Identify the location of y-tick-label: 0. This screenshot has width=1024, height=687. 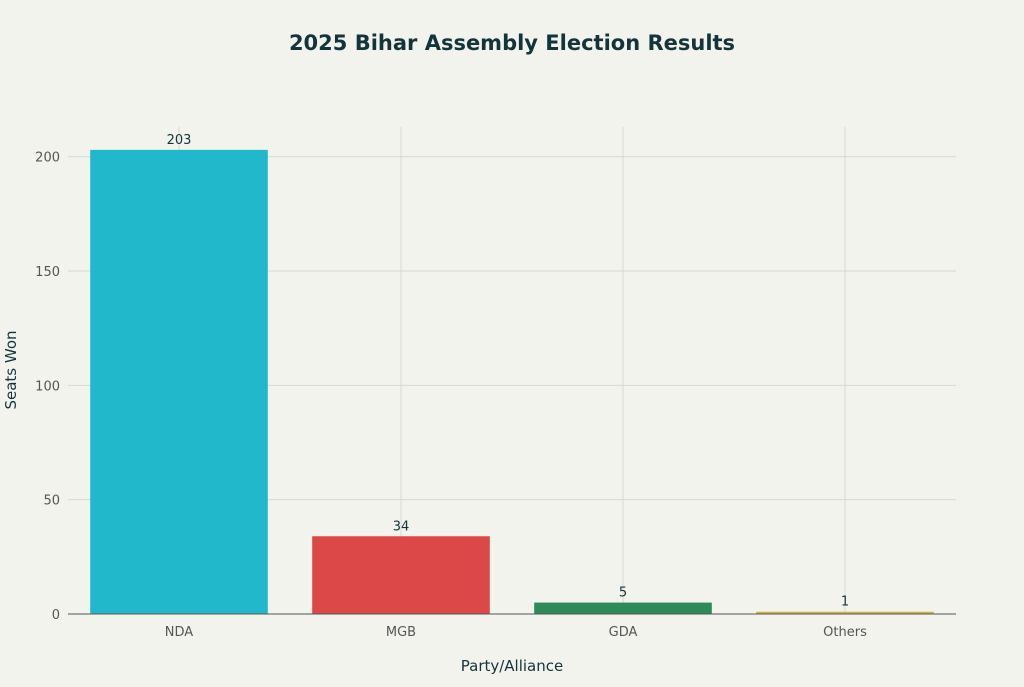
(56, 615).